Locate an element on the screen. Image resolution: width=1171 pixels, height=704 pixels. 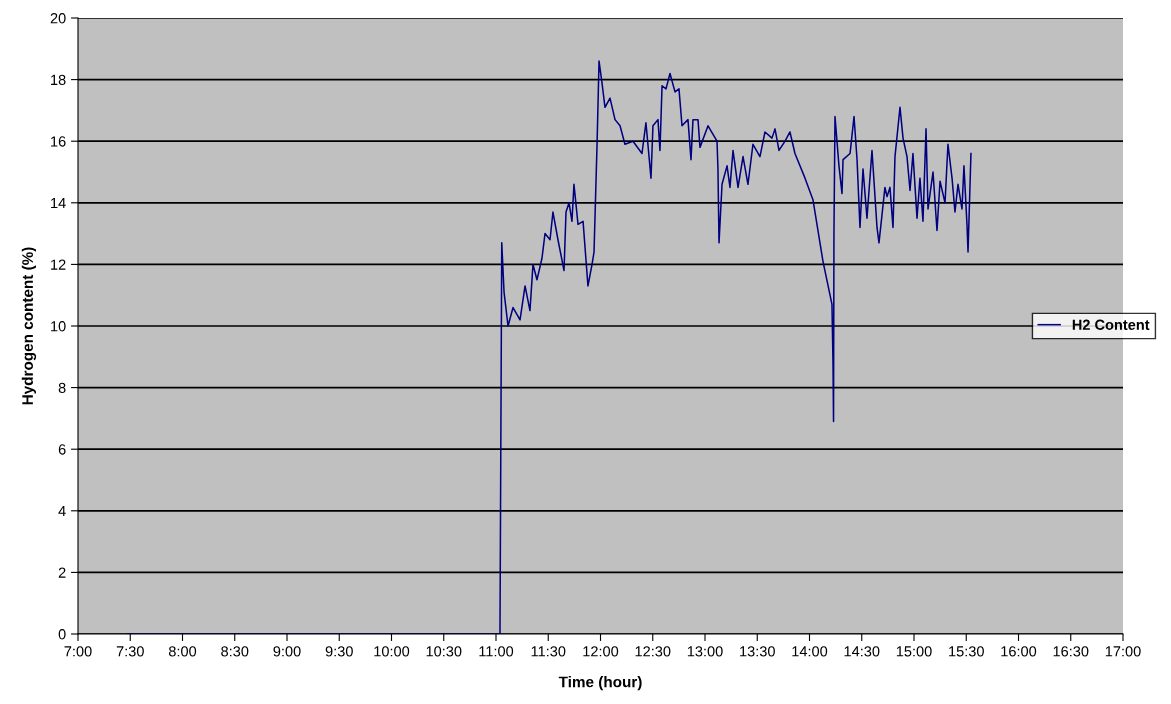
y-tick-label: 14 is located at coordinates (58, 203).